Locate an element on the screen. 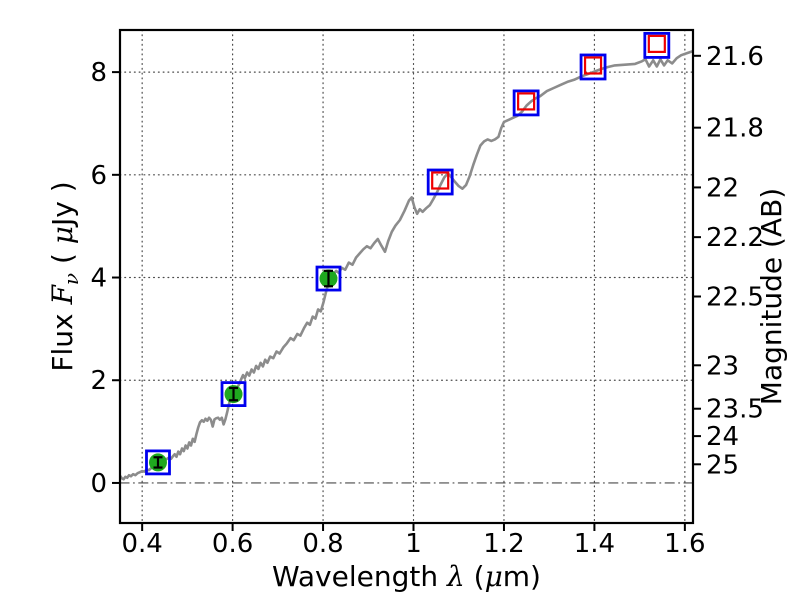 This screenshot has width=800, height=600. photometry-detected-markers is located at coordinates (243, 370).